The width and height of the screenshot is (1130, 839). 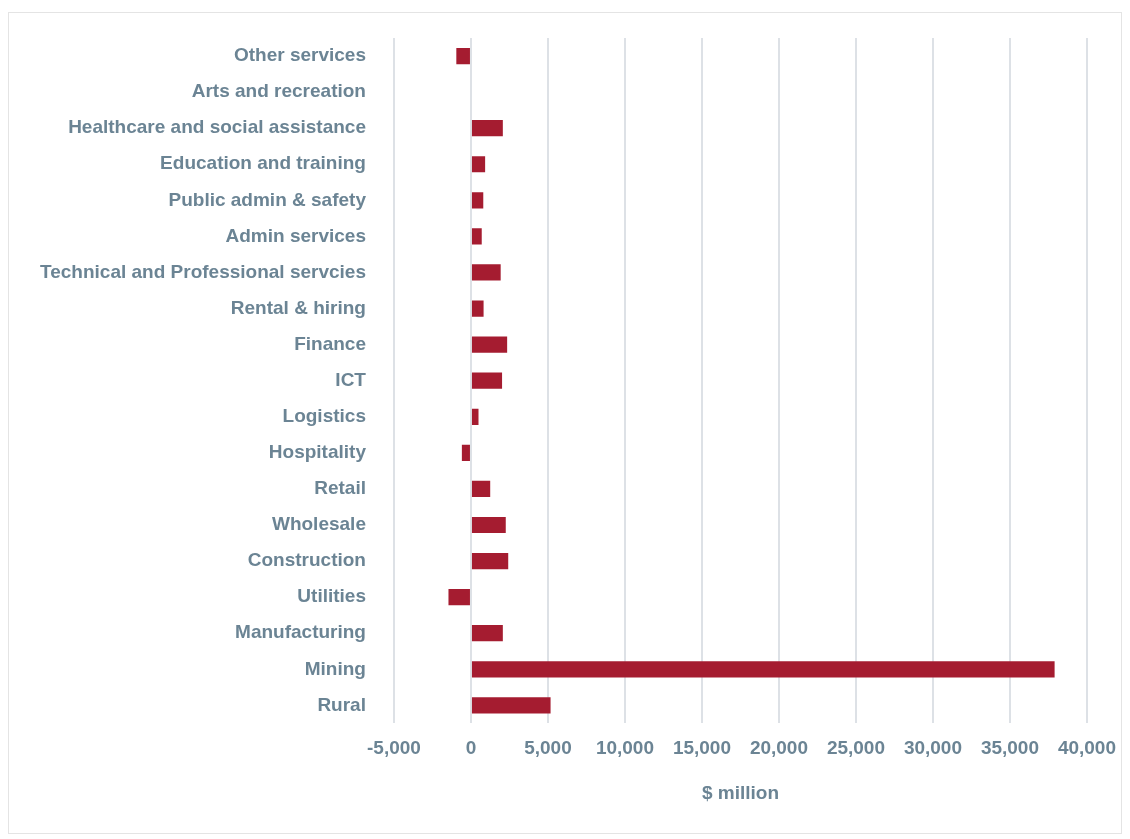 I want to click on y-tick-label: Retail, so click(x=340, y=488).